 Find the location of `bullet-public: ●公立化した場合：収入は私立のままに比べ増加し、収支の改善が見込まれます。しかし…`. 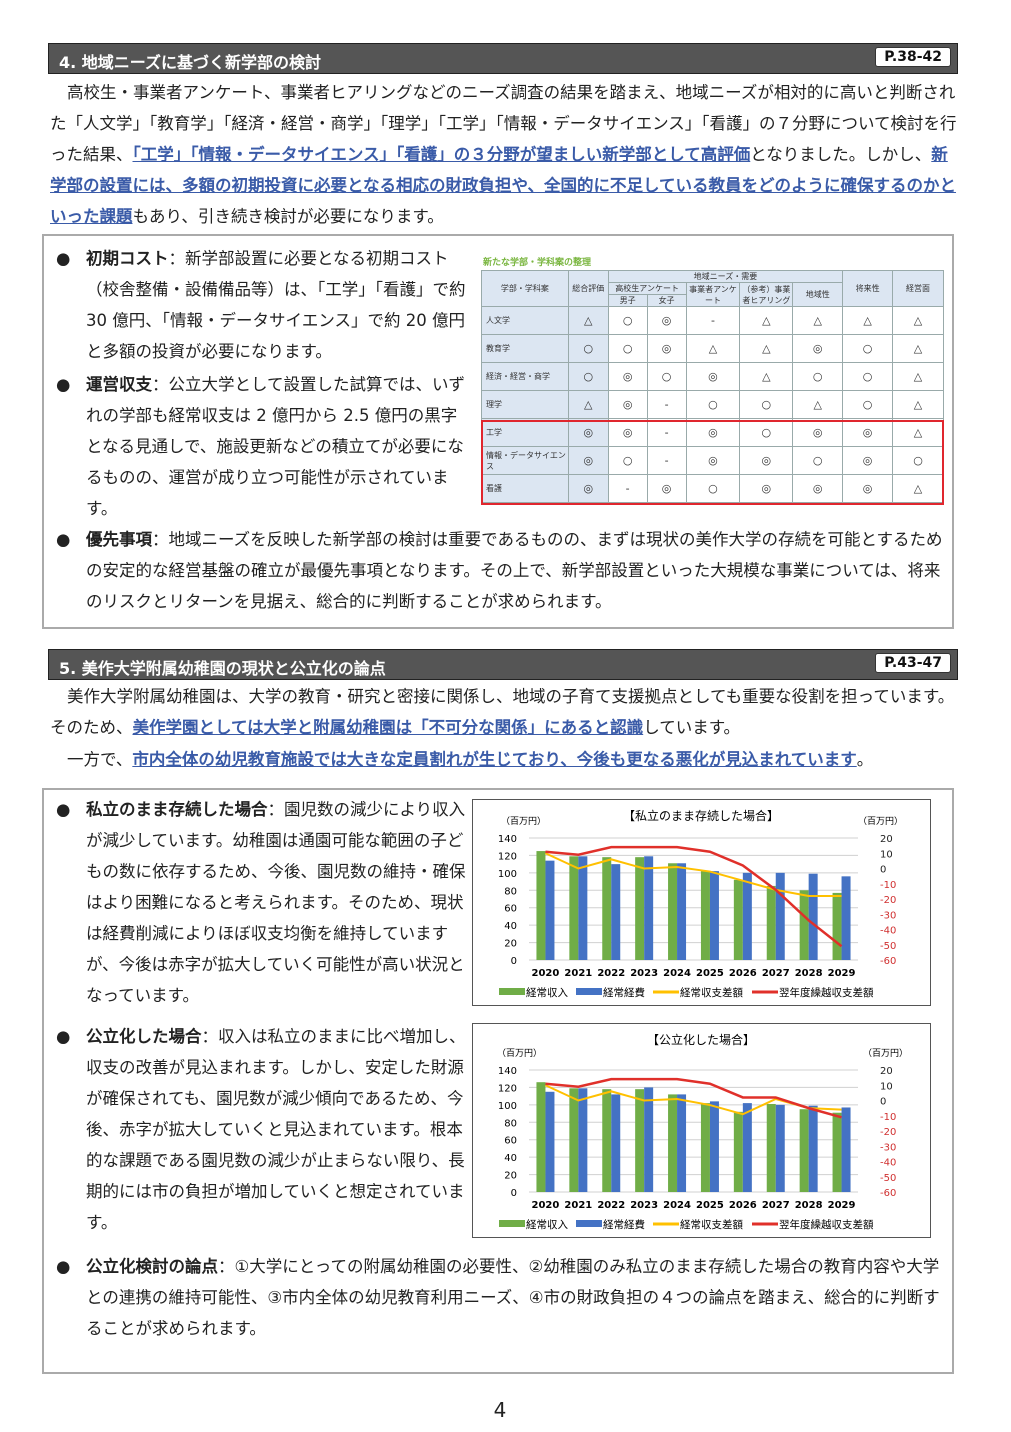

bullet-public: ●公立化した場合：収入は私立のままに比べ増加し、収支の改善が見込まれます。しかし… is located at coordinates (260, 1129).